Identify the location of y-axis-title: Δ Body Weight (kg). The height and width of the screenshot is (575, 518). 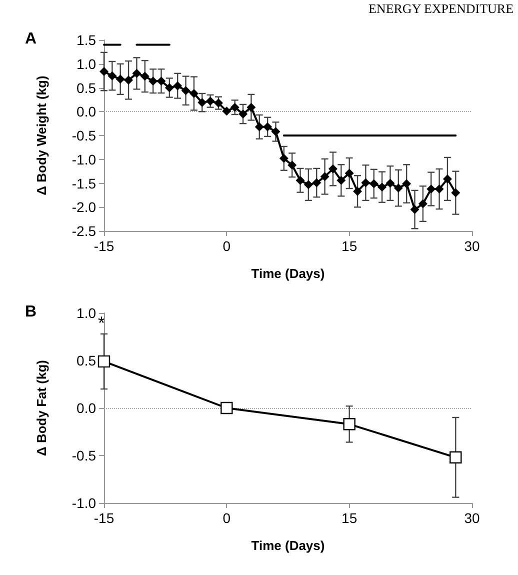
(41, 136).